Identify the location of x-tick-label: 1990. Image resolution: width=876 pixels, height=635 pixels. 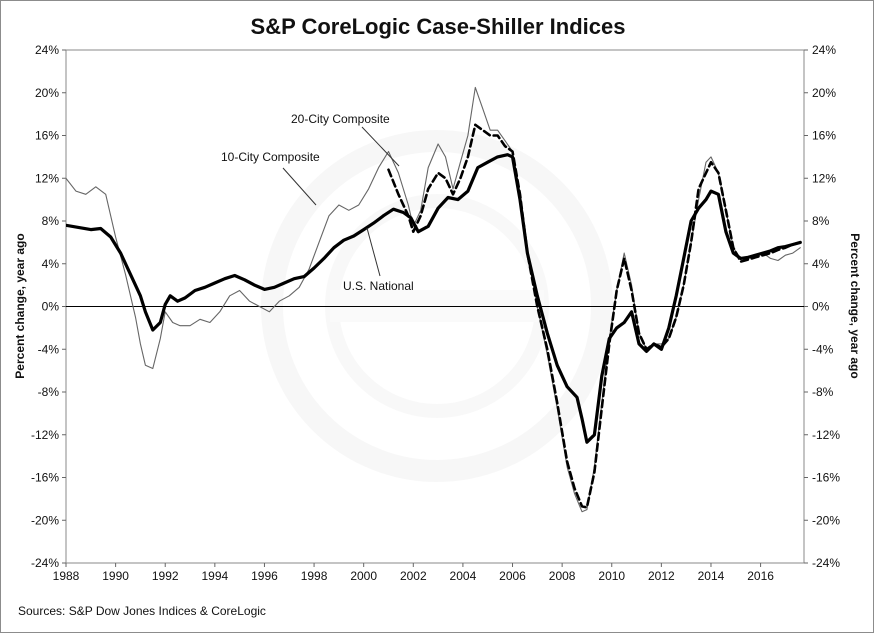
(115, 576).